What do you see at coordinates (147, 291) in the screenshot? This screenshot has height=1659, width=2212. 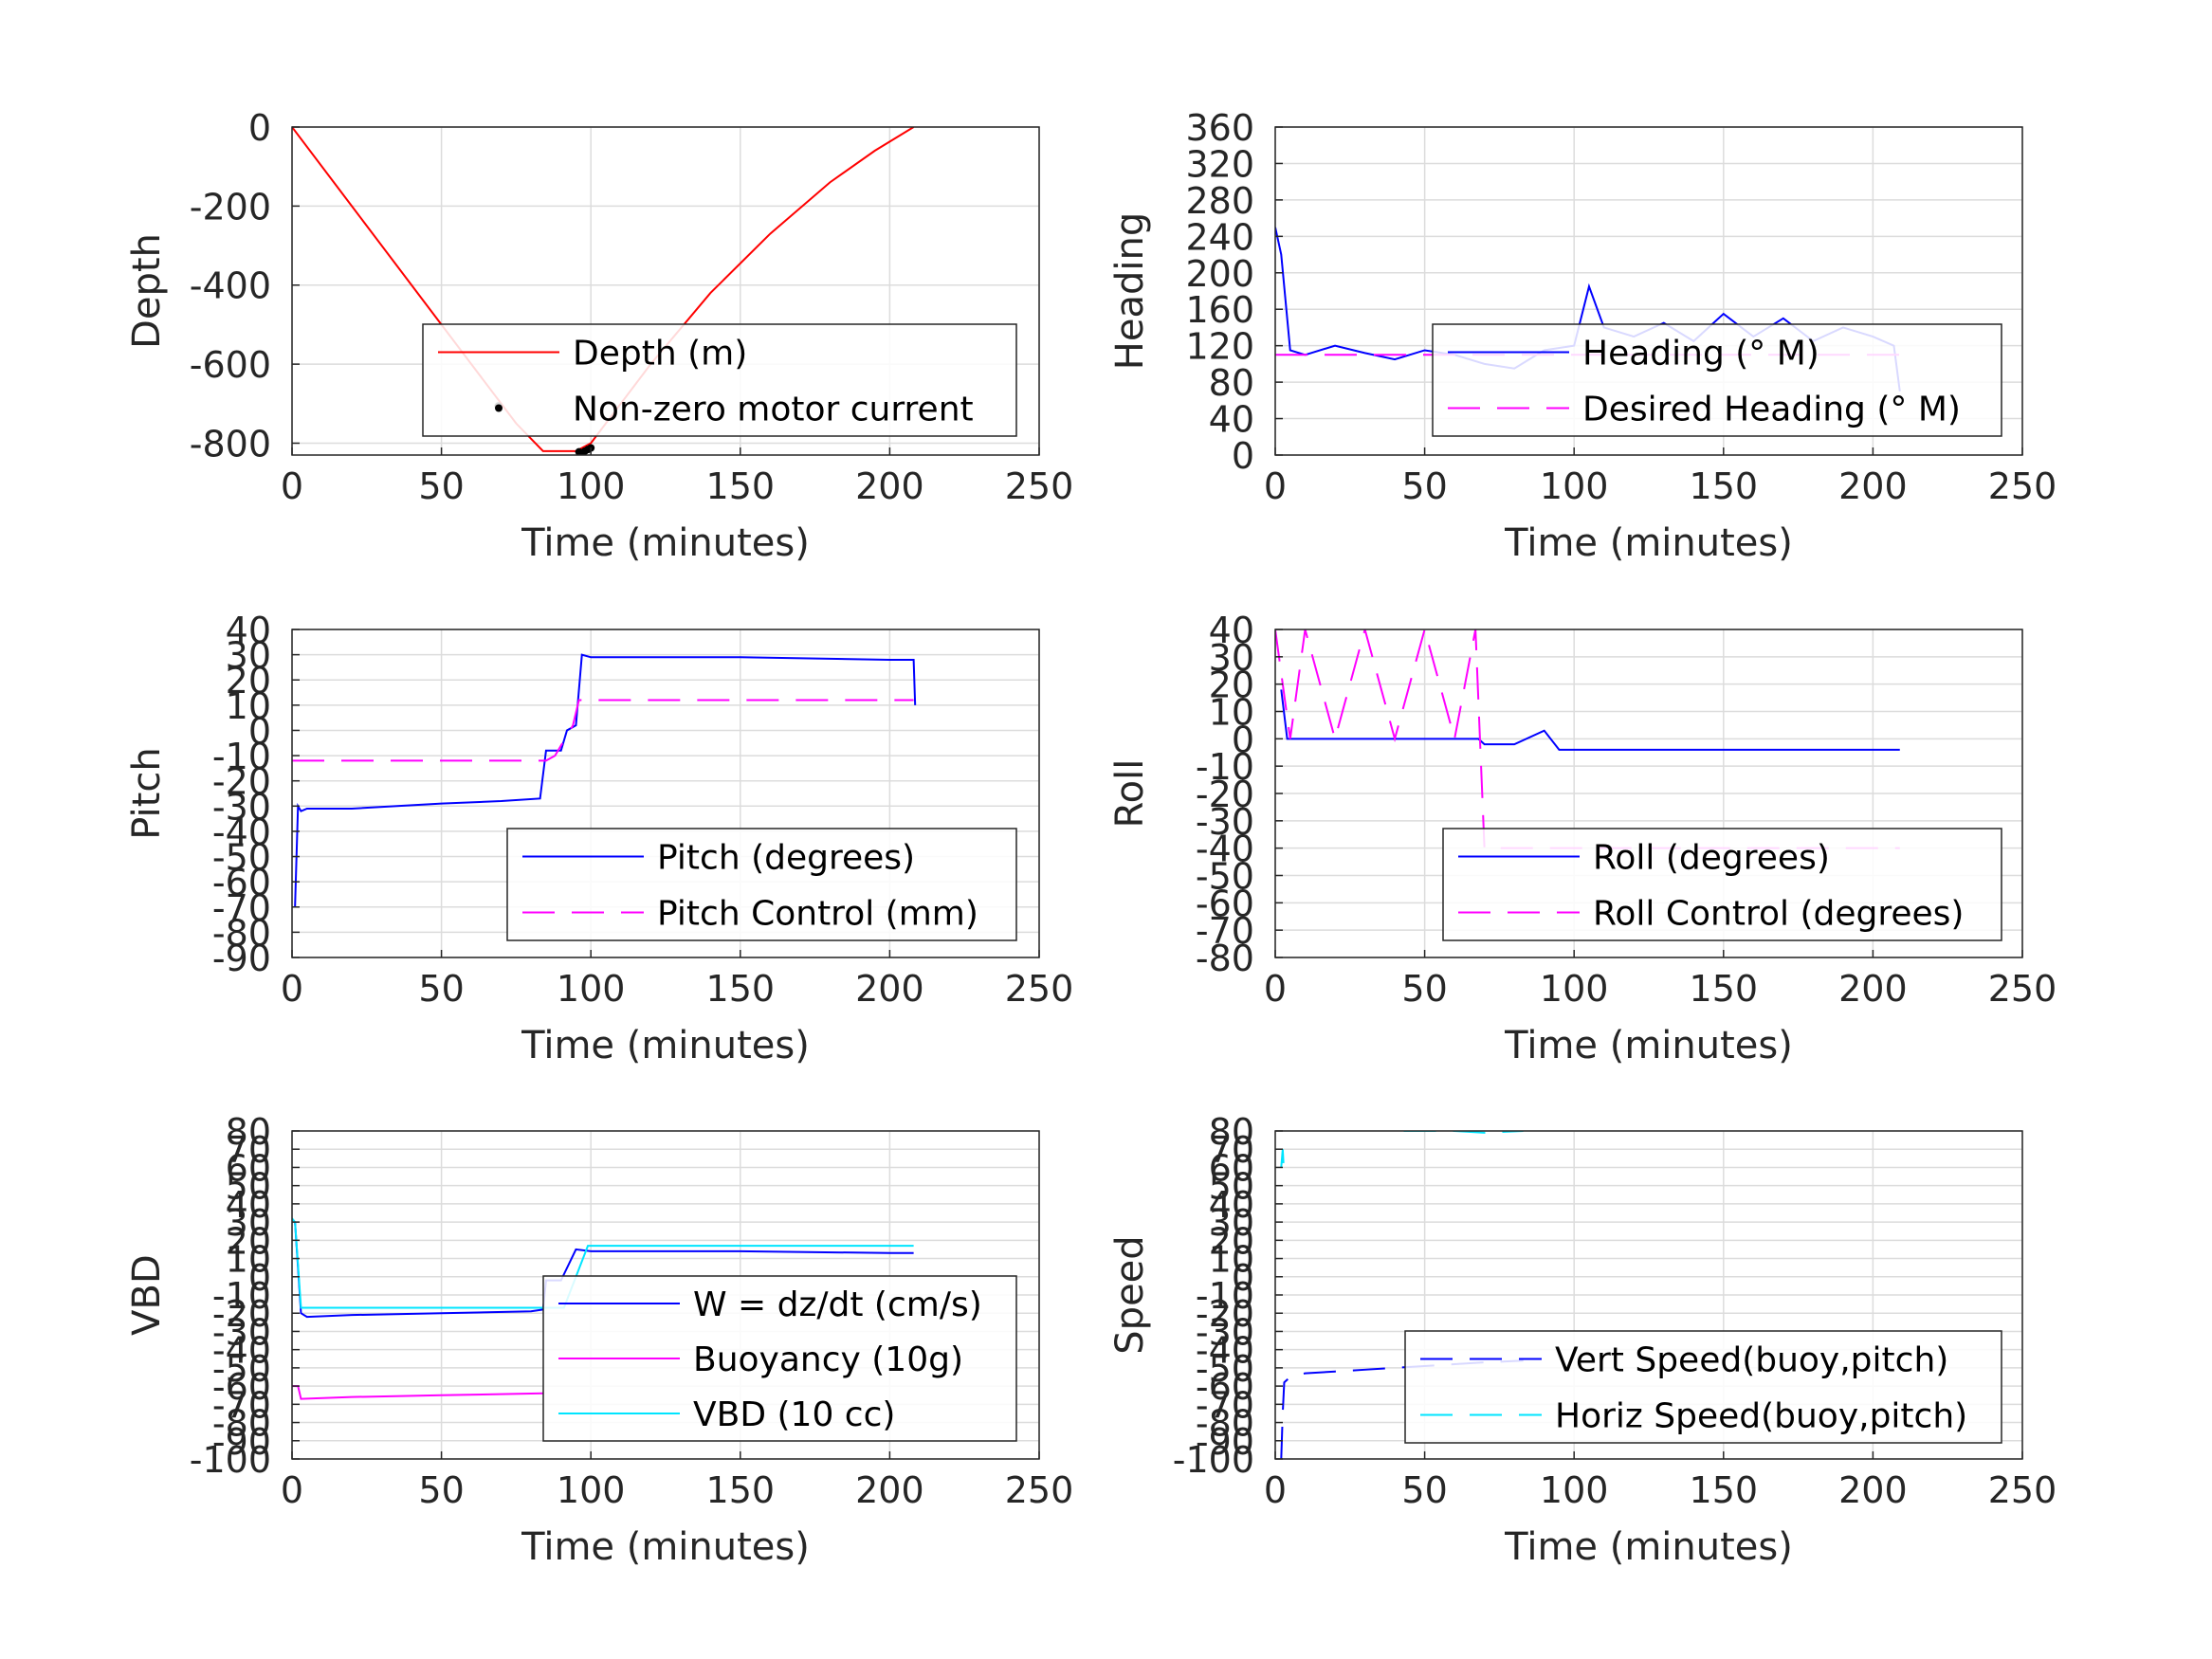 I see `y-axis-label: Depth` at bounding box center [147, 291].